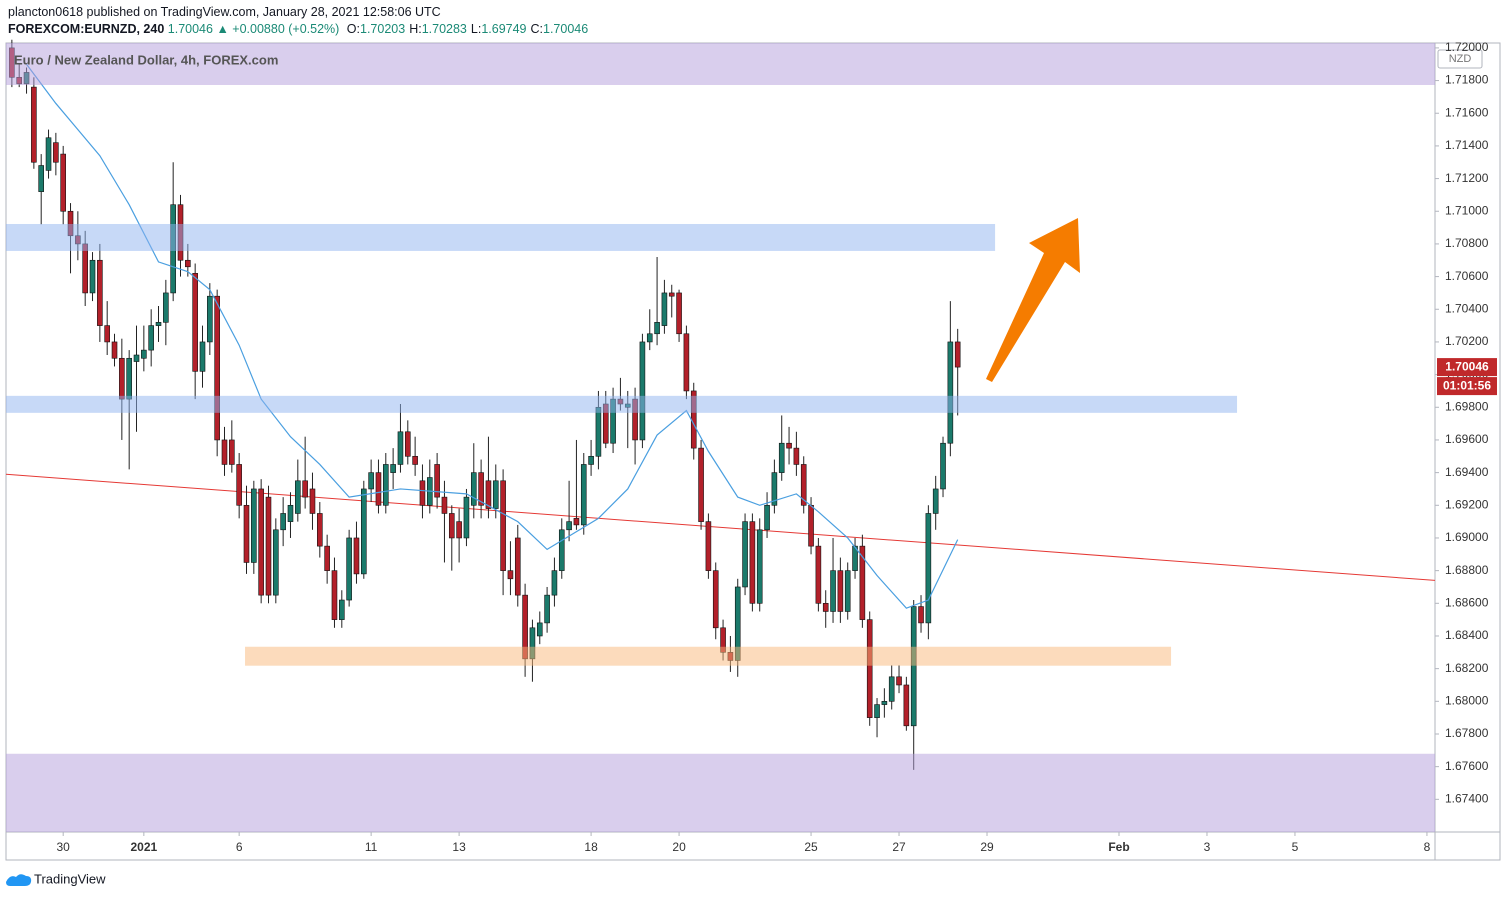 The image size is (1508, 898). Describe the element at coordinates (720, 527) in the screenshot. I see `trendline` at that location.